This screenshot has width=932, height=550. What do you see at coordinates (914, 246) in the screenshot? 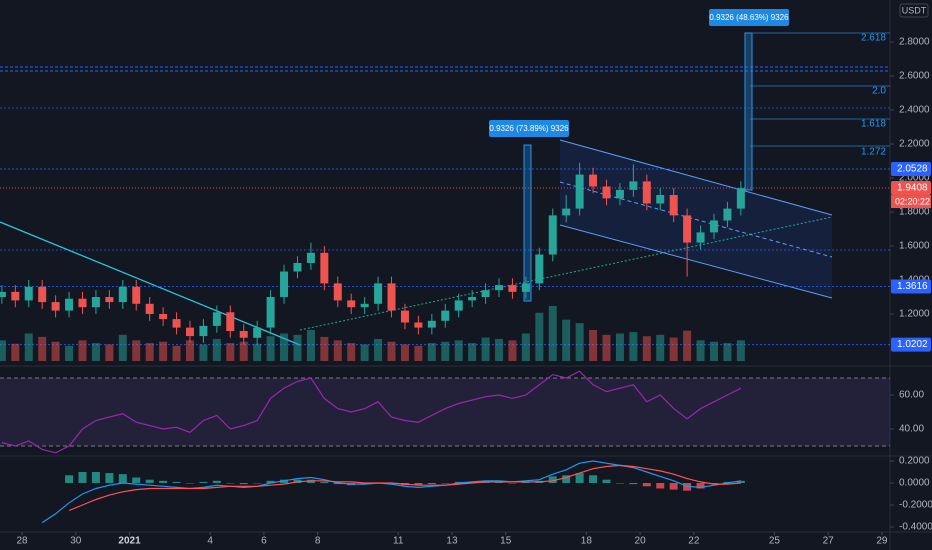
I see `y-tick-label: 1.6000` at bounding box center [914, 246].